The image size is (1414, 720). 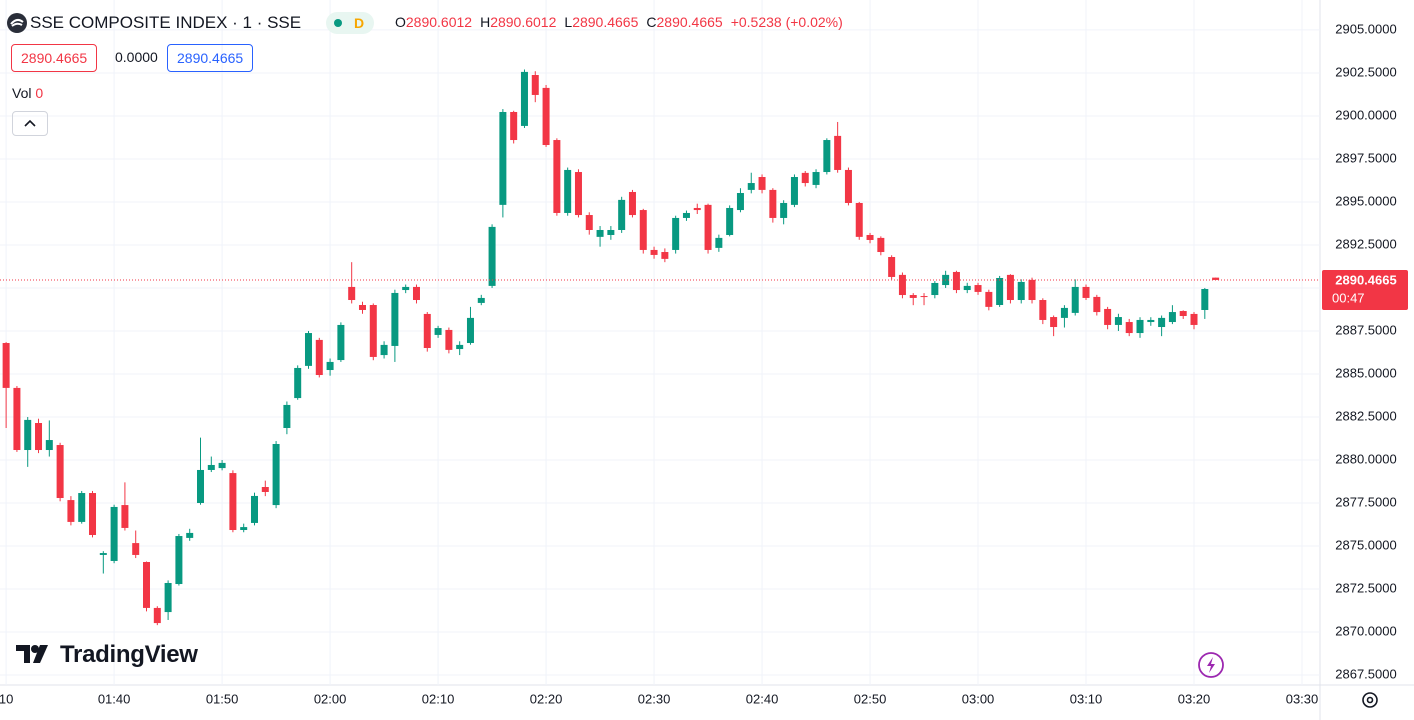 I want to click on y-tick-label: 2895.0000, so click(x=1365, y=200).